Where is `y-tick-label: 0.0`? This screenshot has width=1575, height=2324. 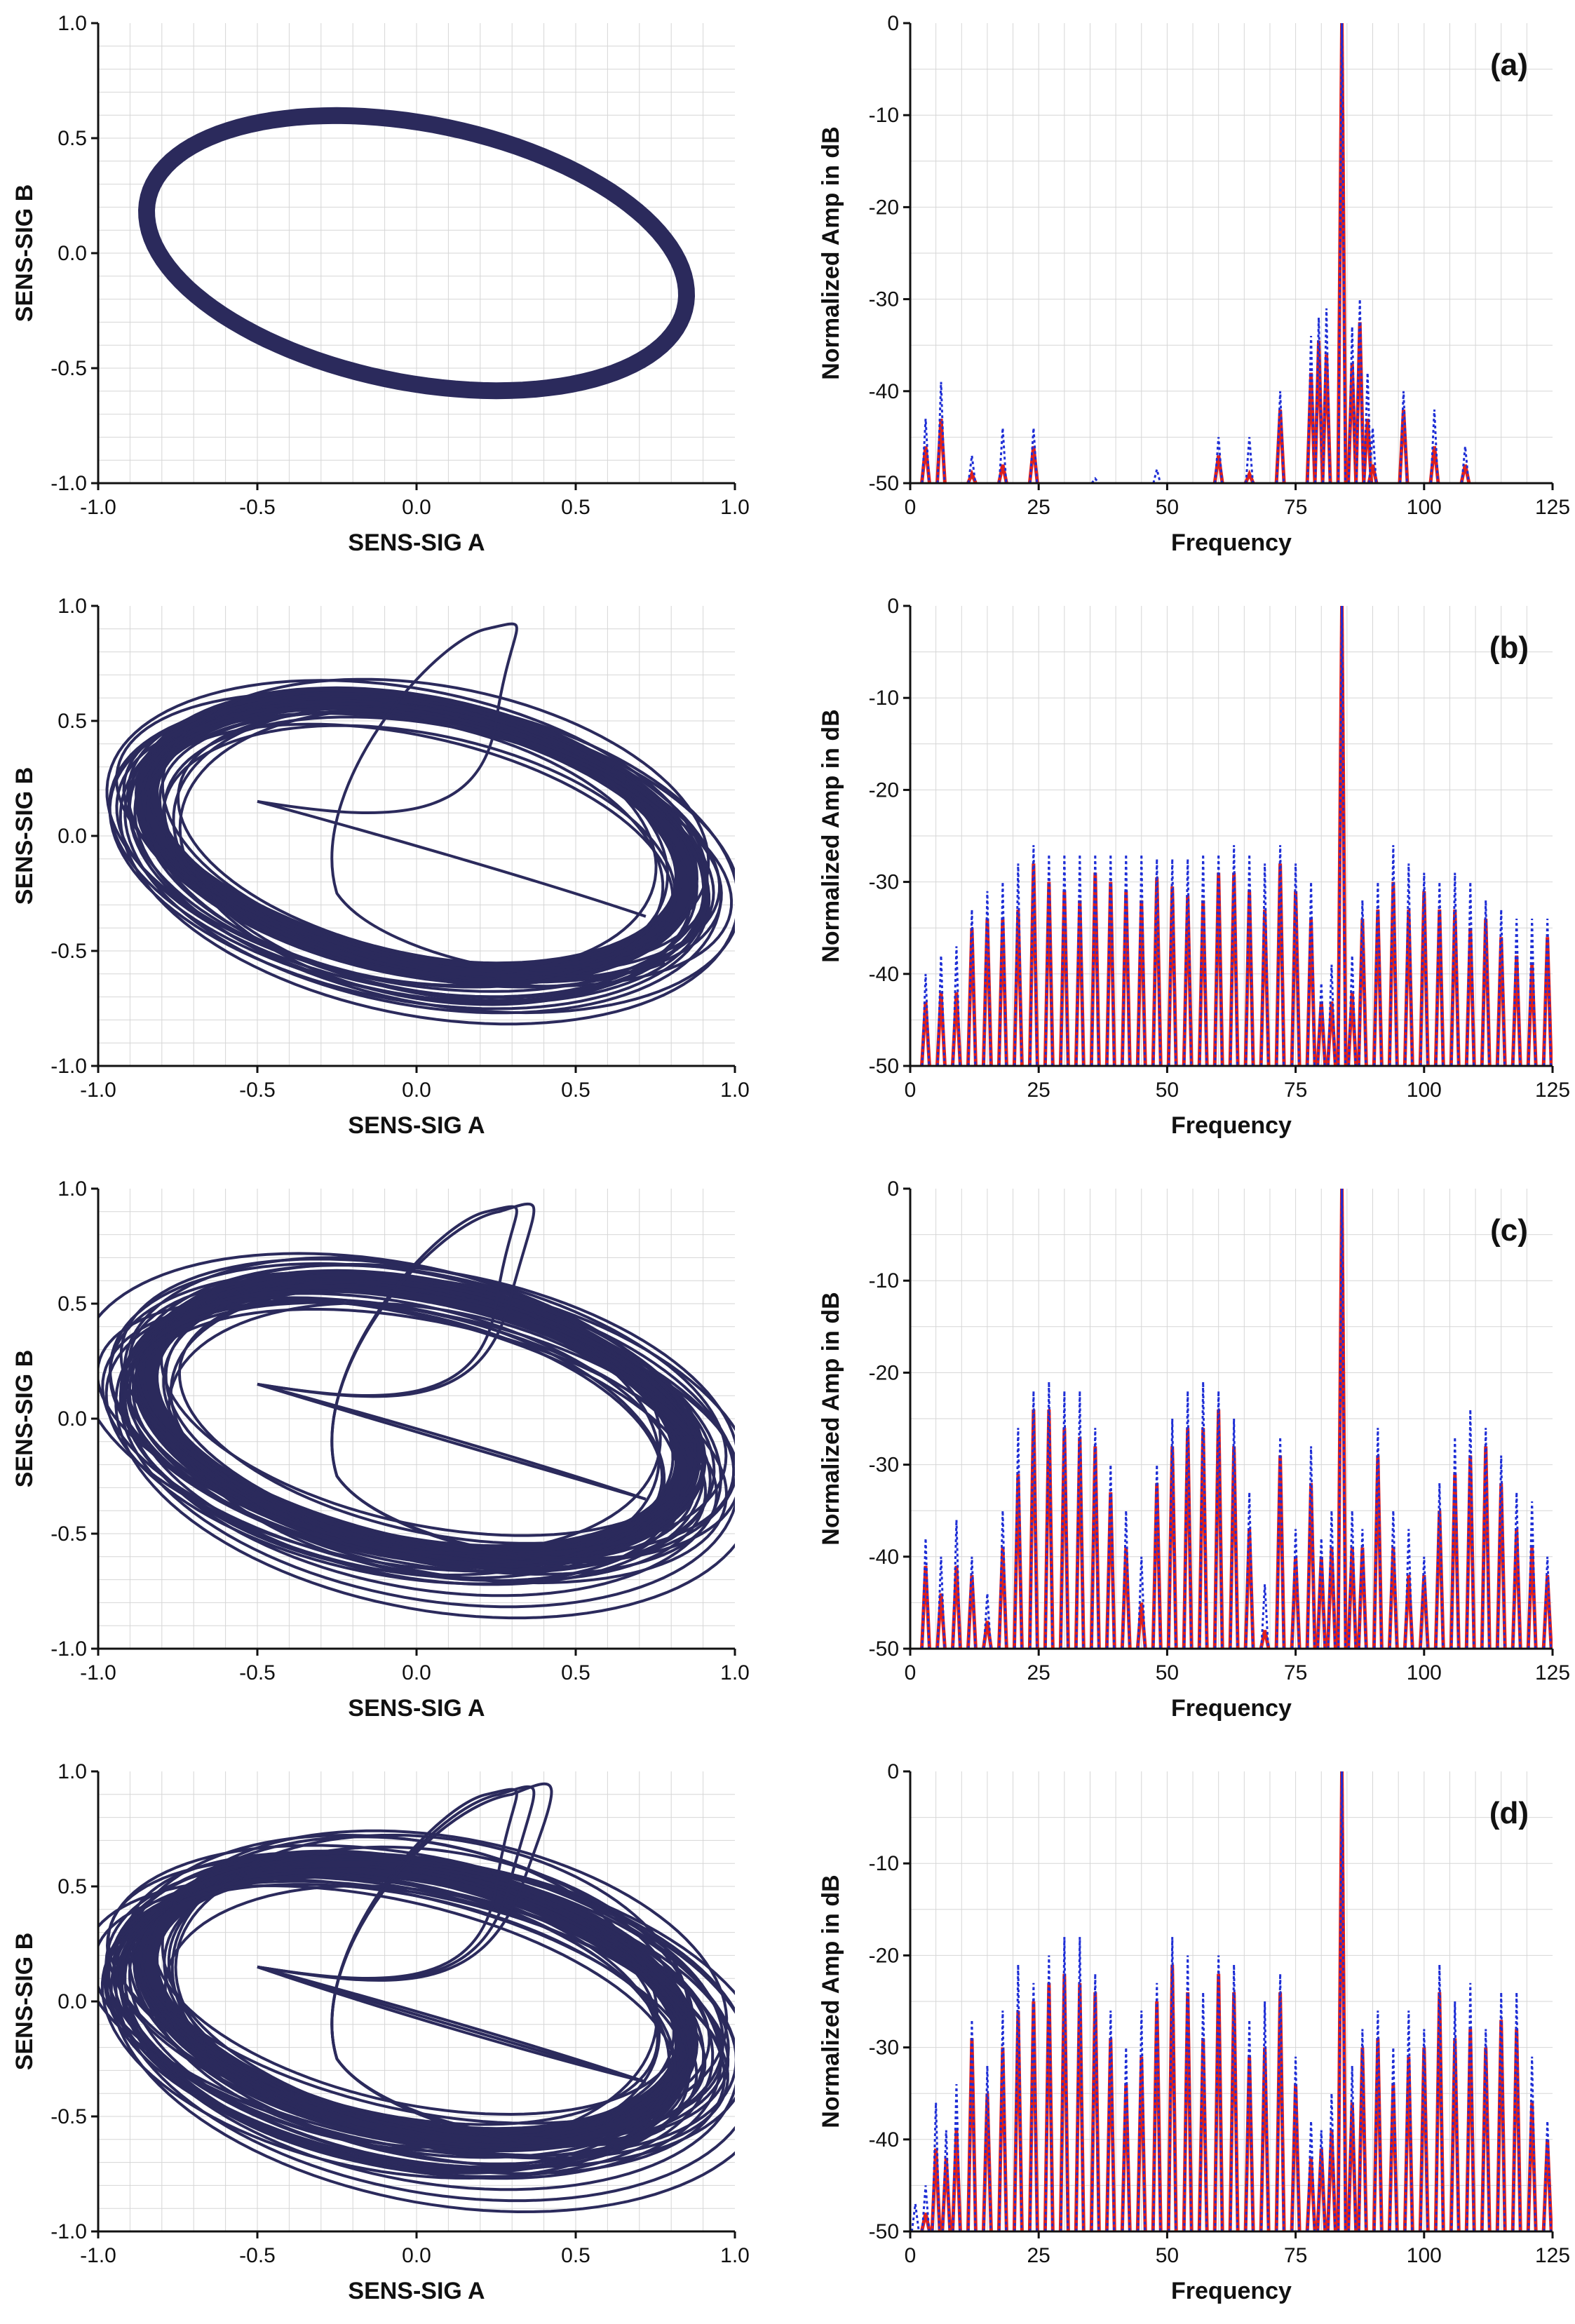 y-tick-label: 0.0 is located at coordinates (72, 1419).